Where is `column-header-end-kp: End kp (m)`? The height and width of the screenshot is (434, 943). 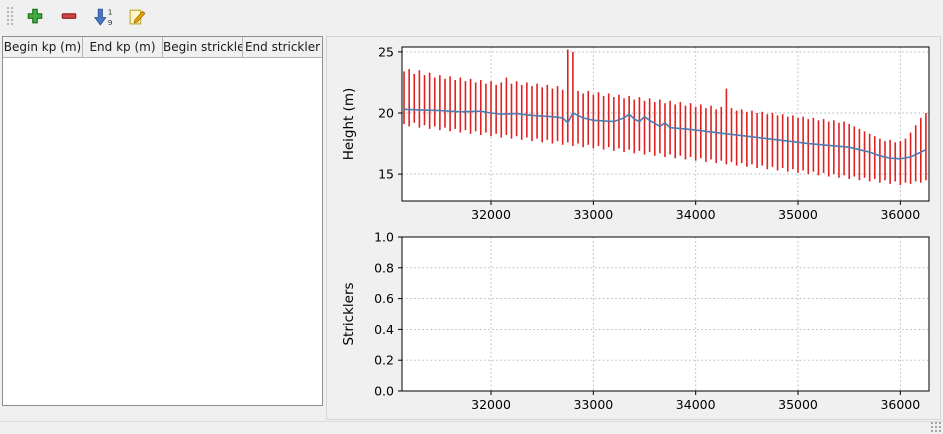 column-header-end-kp: End kp (m) is located at coordinates (123, 47).